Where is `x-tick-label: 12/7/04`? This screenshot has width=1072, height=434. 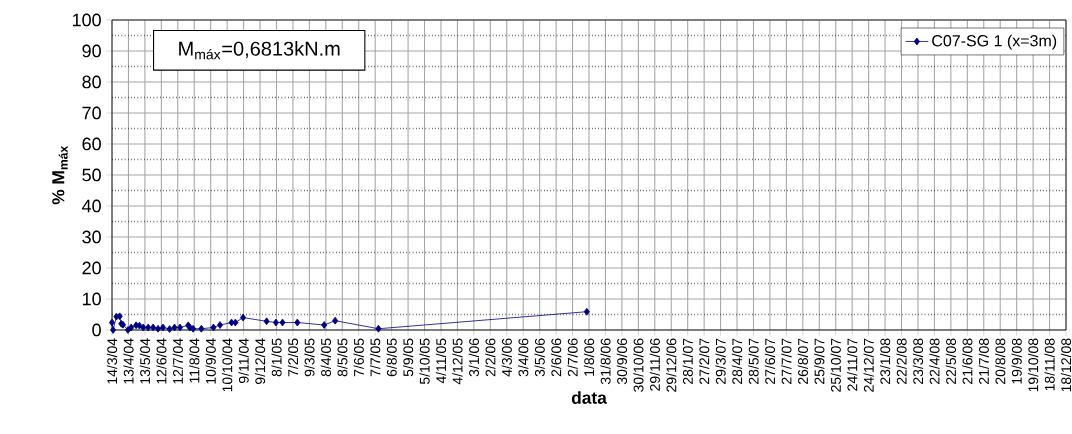 x-tick-label: 12/7/04 is located at coordinates (177, 361).